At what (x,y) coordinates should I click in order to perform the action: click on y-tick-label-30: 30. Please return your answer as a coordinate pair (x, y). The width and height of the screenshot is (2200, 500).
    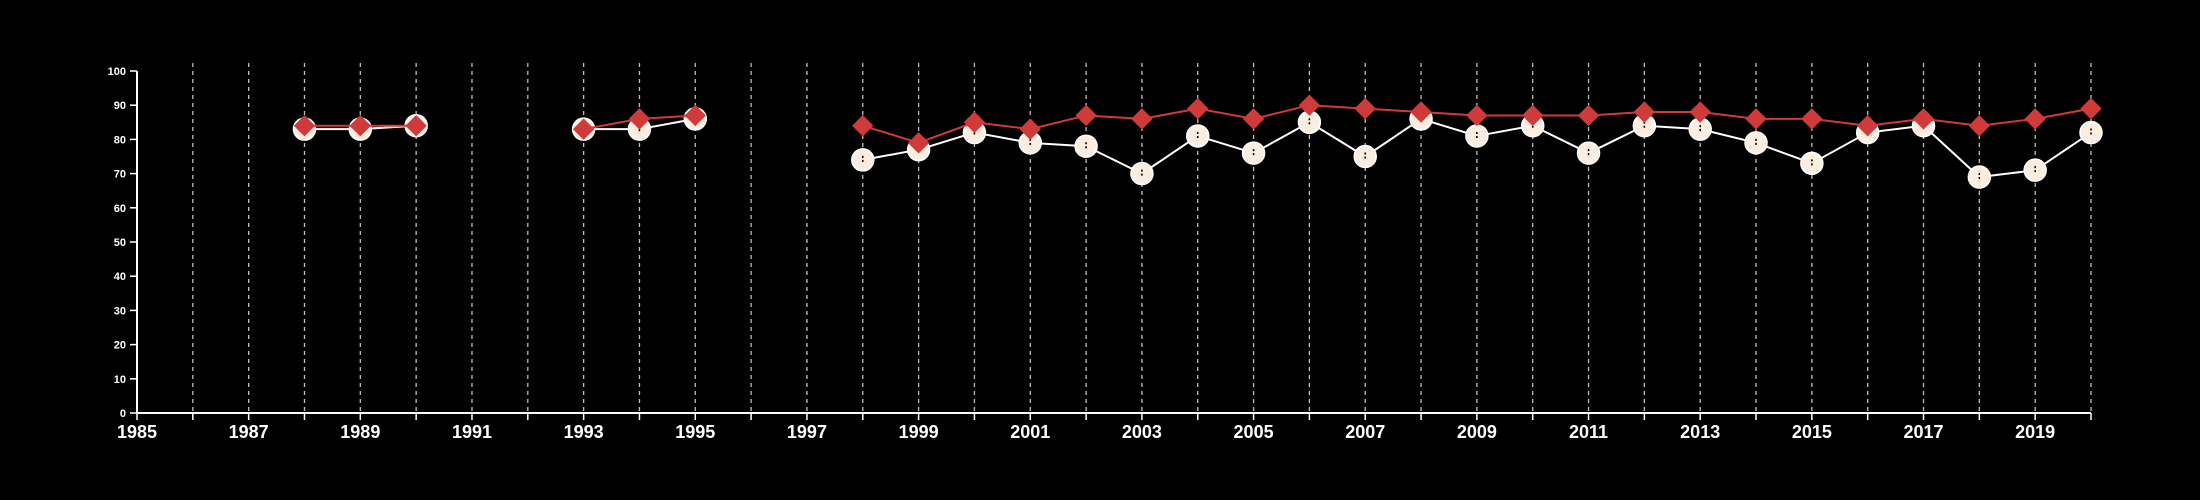
    Looking at the image, I should click on (120, 311).